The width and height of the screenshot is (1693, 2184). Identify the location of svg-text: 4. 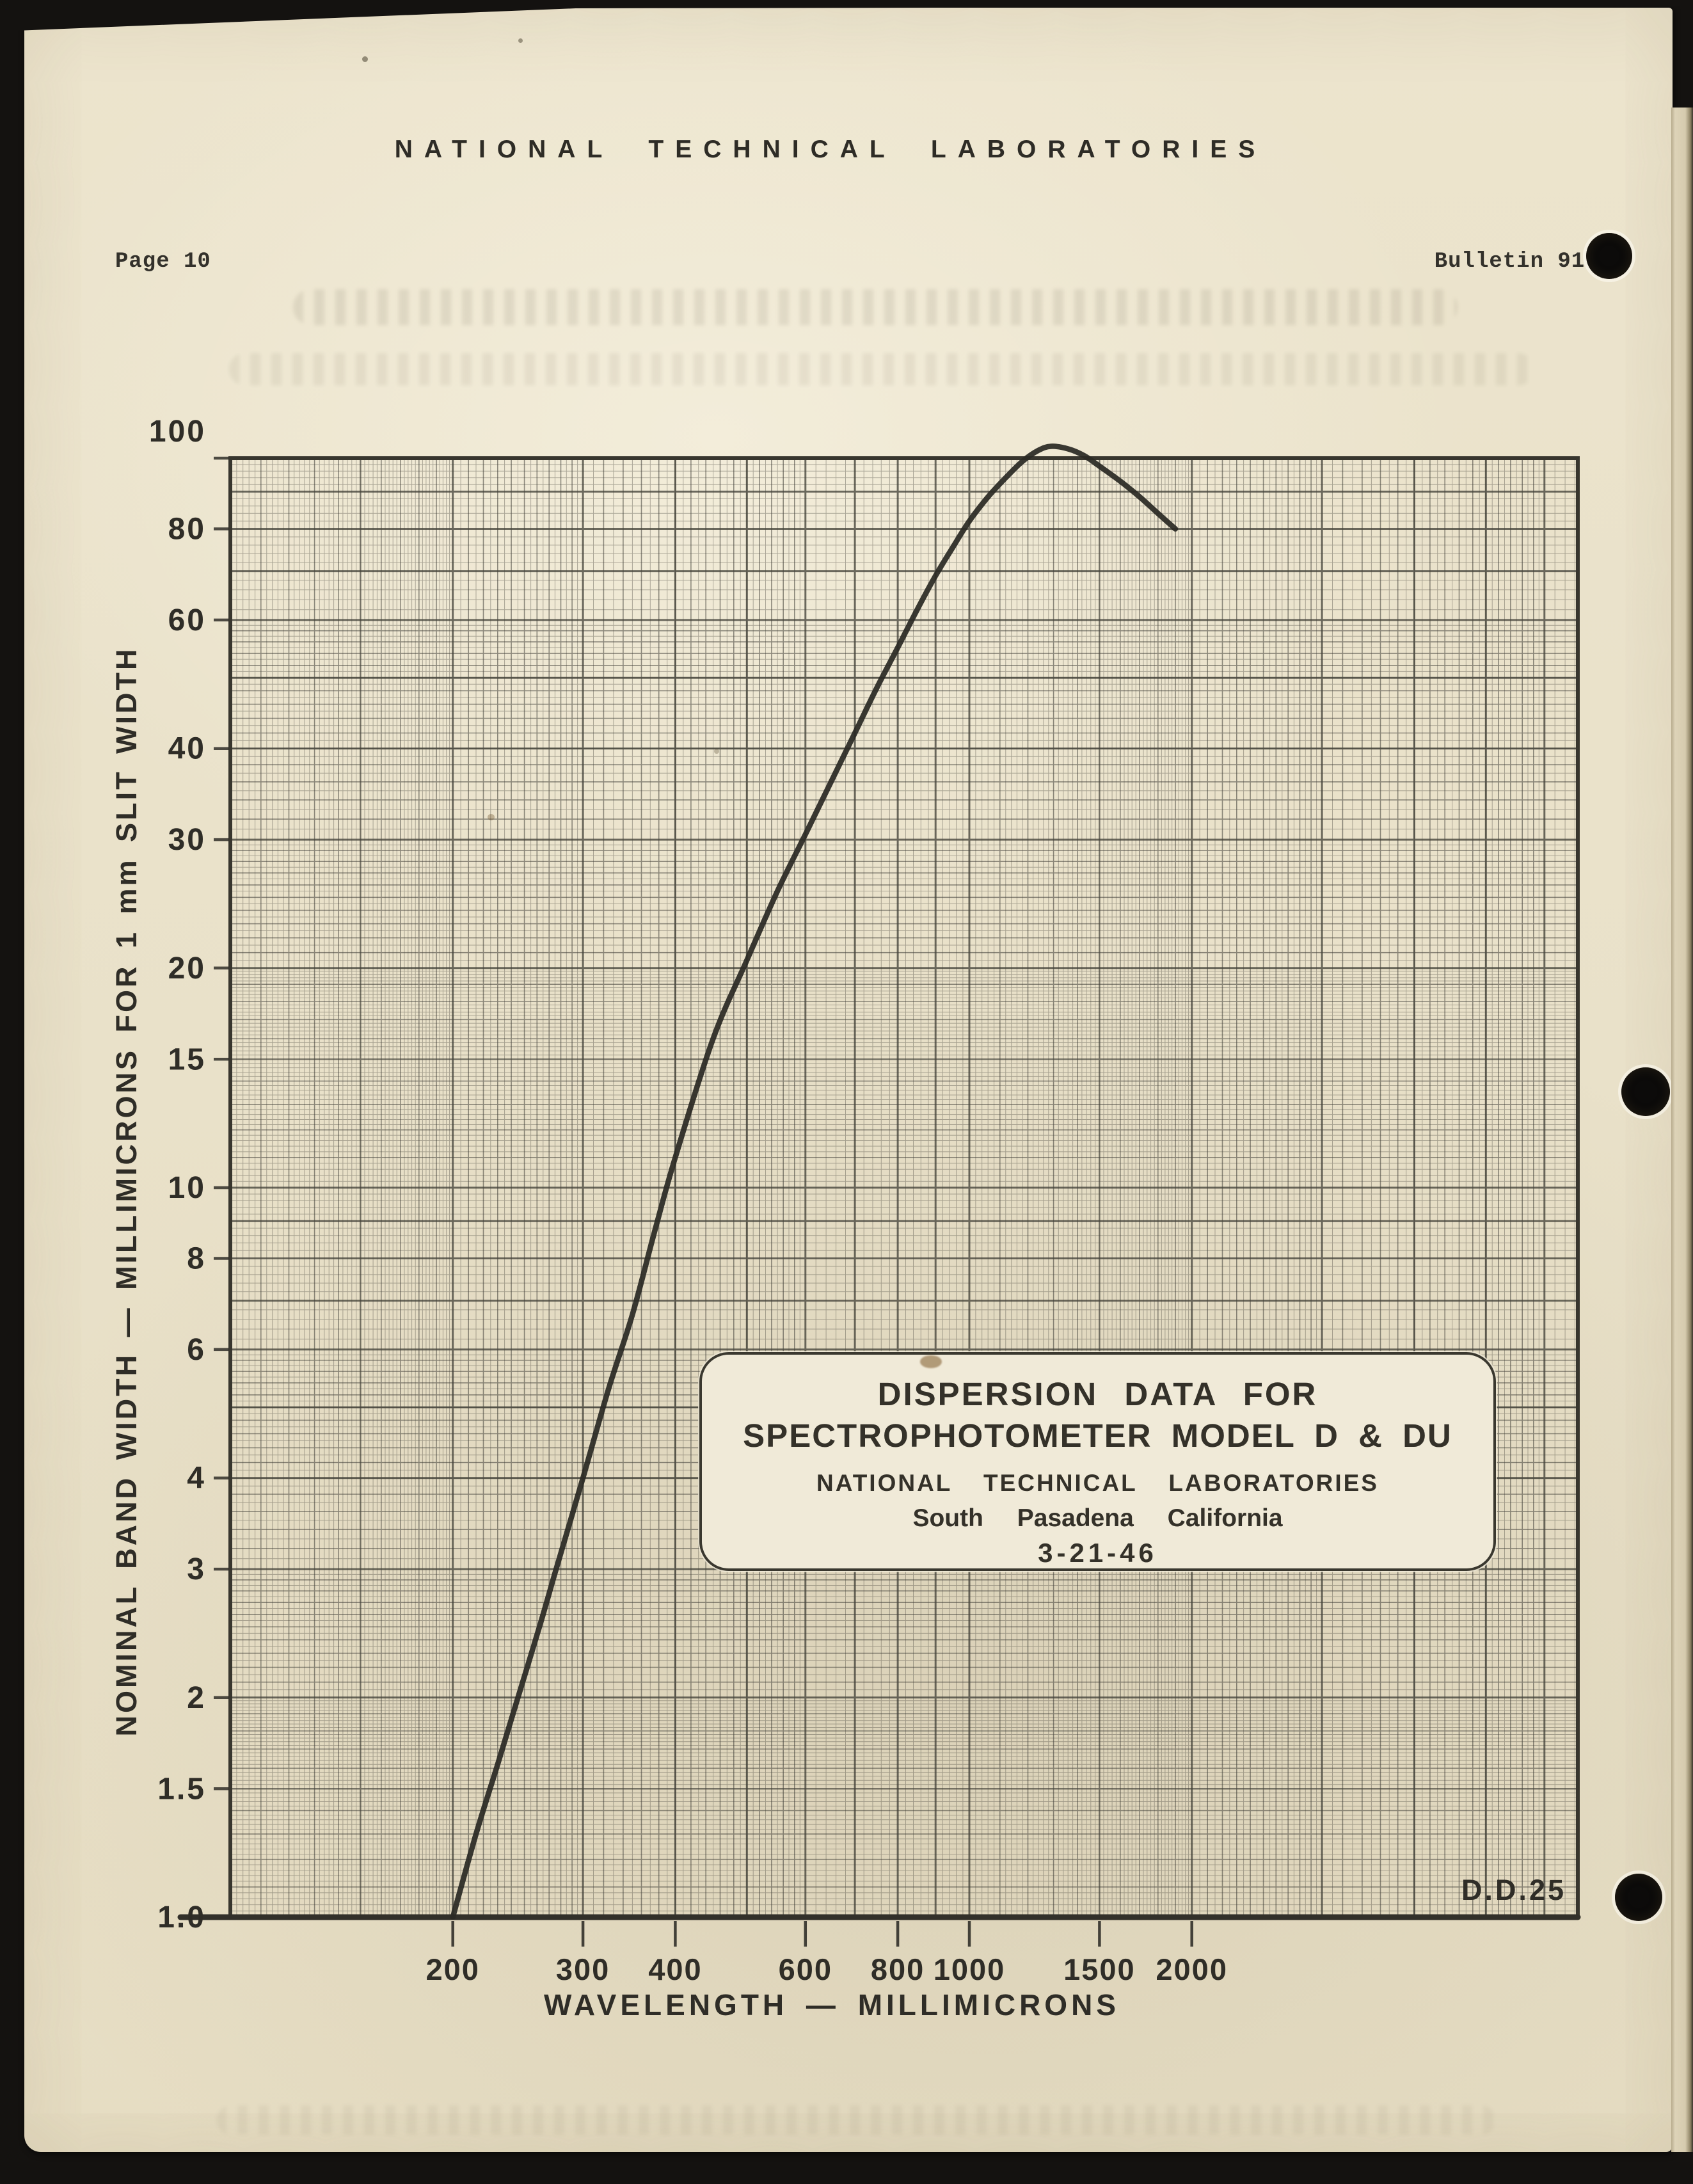
(197, 1478).